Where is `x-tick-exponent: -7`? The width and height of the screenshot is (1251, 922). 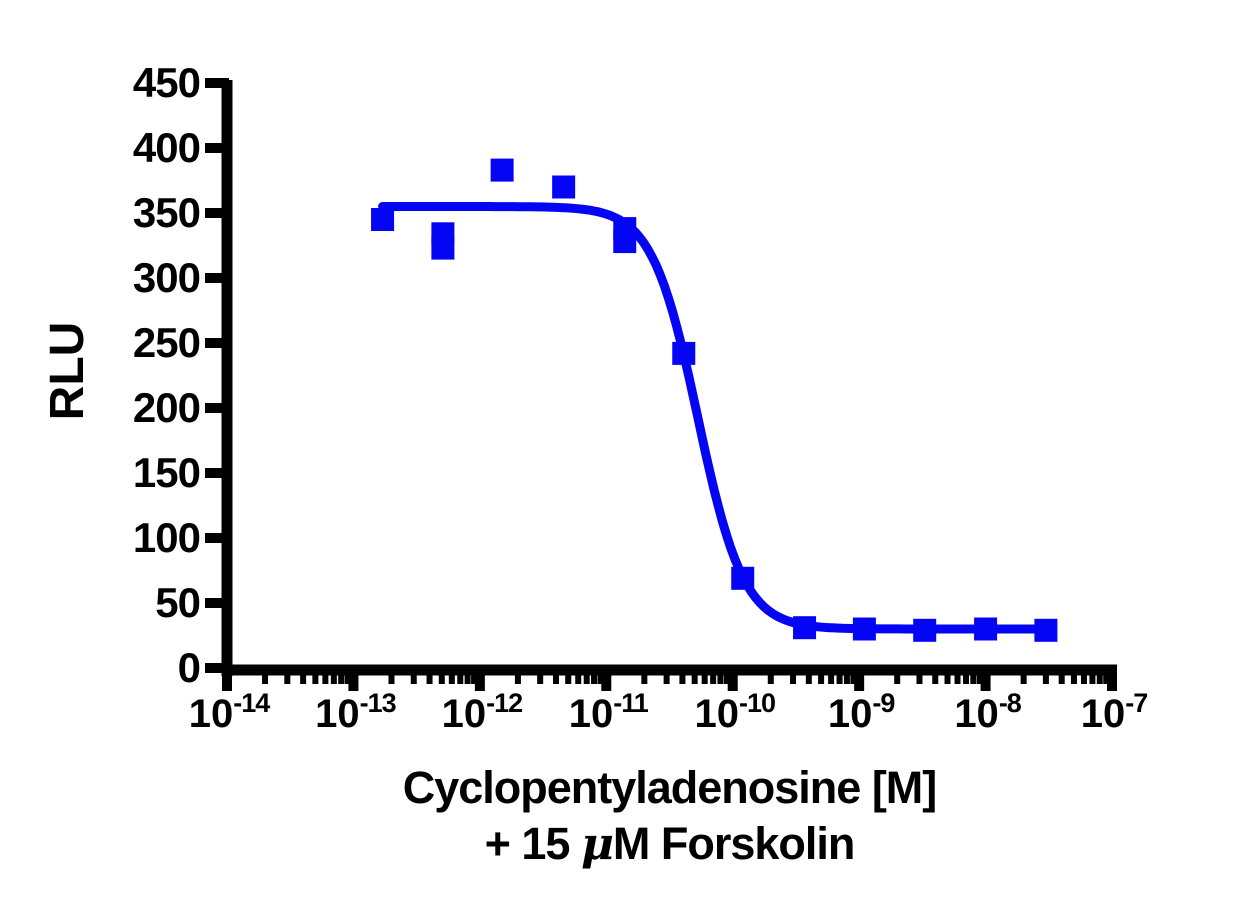
x-tick-exponent: -7 is located at coordinates (1136, 703).